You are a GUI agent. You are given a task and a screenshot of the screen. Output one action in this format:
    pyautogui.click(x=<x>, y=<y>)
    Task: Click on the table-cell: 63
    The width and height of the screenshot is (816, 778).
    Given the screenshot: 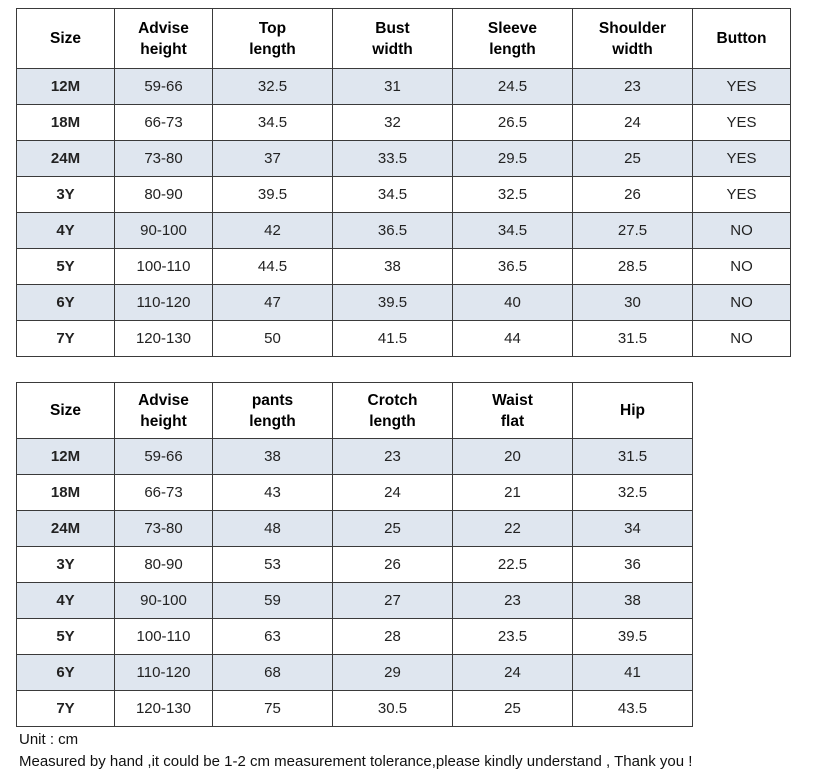 What is the action you would take?
    pyautogui.click(x=272, y=636)
    